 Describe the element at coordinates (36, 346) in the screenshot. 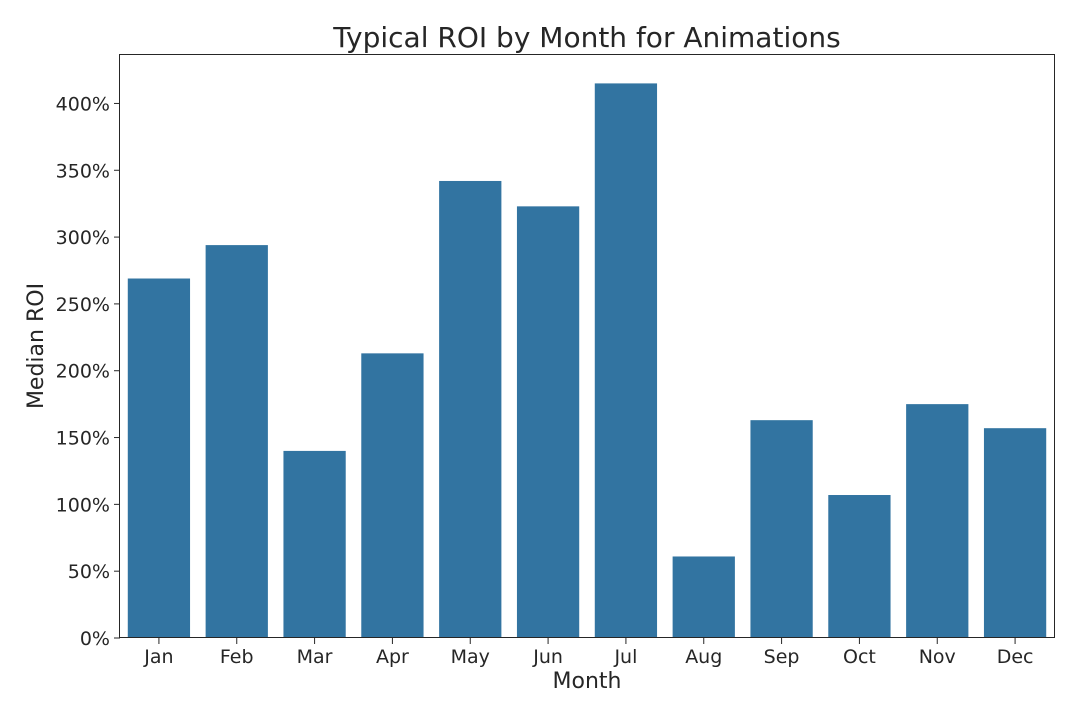

I see `y-axis-label: Median ROI` at that location.